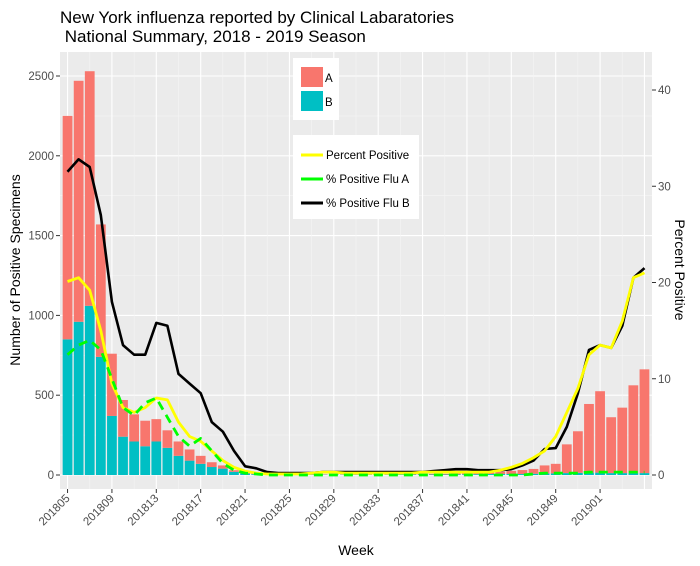  Describe the element at coordinates (99, 511) in the screenshot. I see `x-tick-label: 201809` at that location.